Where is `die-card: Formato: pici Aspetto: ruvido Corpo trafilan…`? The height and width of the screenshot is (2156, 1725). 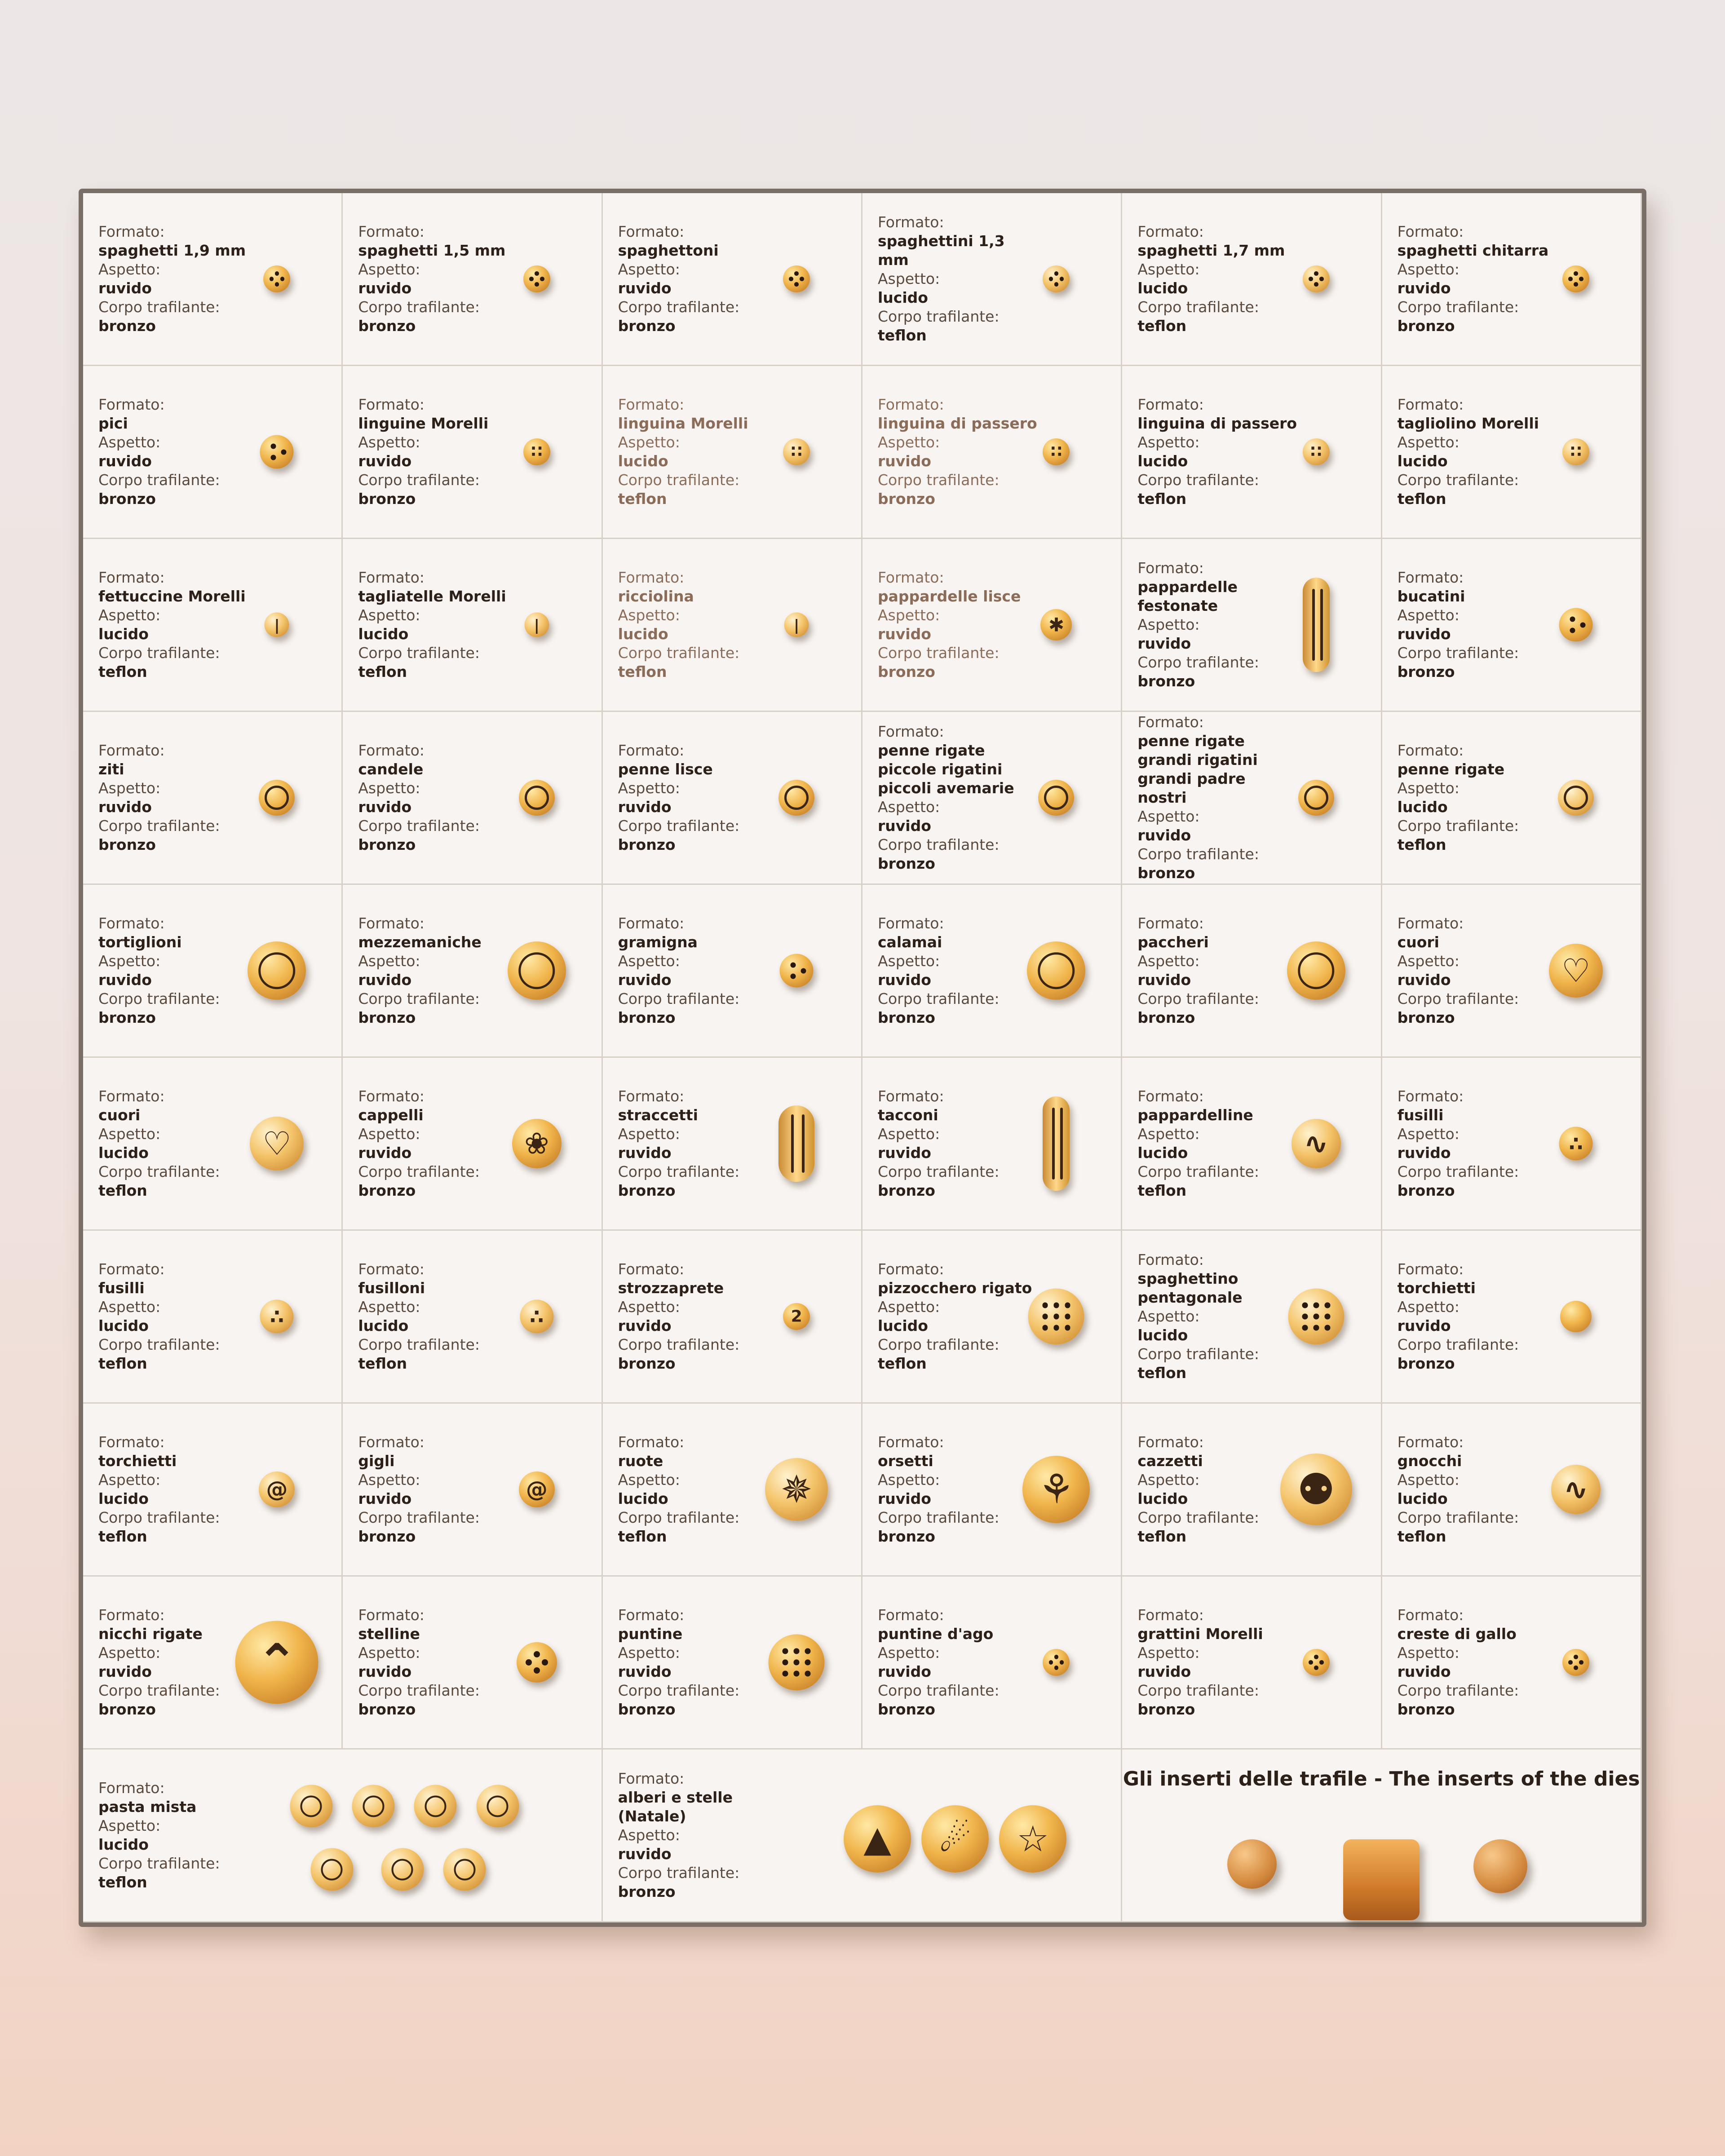 die-card: Formato: pici Aspetto: ruvido Corpo trafilan… is located at coordinates (213, 453).